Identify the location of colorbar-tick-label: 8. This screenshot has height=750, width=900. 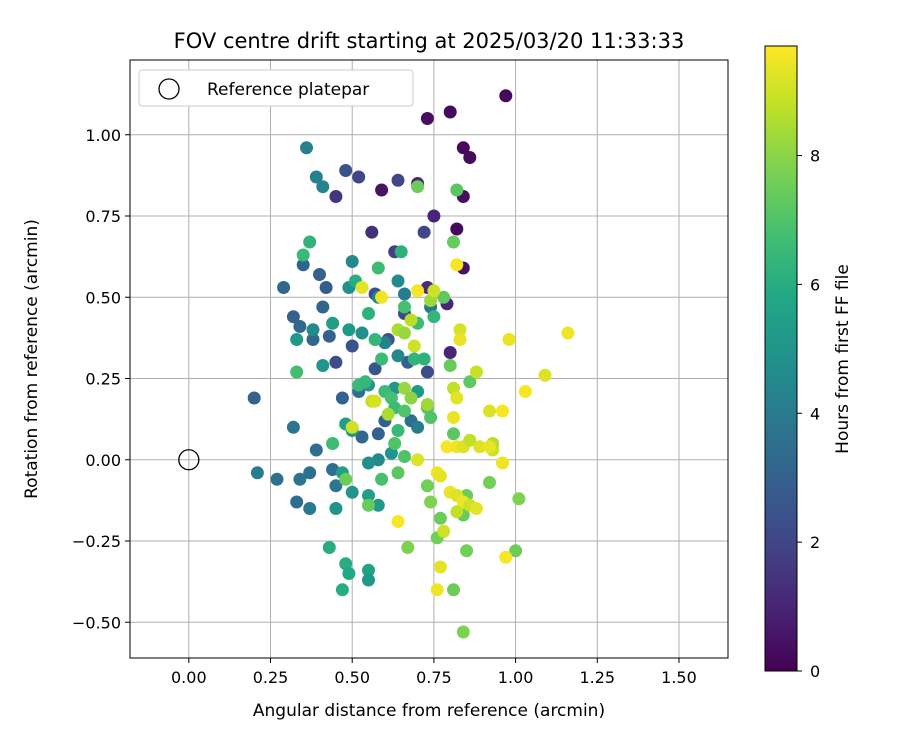
(815, 156).